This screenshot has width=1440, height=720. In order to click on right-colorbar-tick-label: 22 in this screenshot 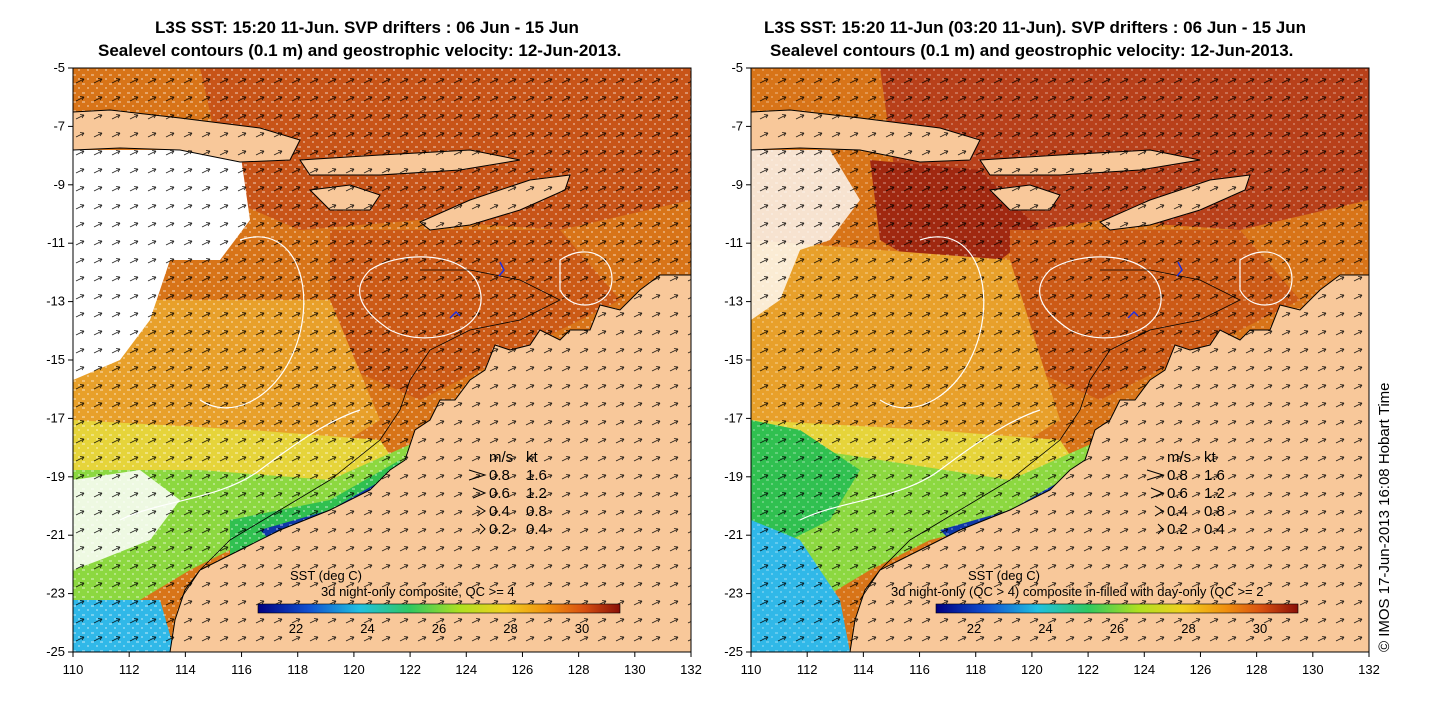, I will do `click(974, 628)`.